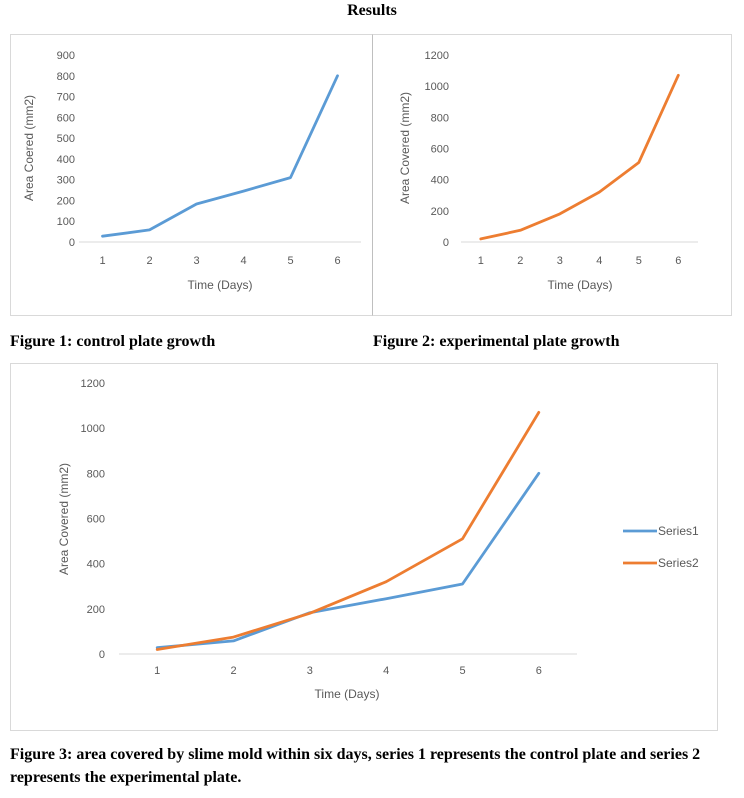 Image resolution: width=744 pixels, height=798 pixels. What do you see at coordinates (66, 56) in the screenshot?
I see `y-tick-label: 900` at bounding box center [66, 56].